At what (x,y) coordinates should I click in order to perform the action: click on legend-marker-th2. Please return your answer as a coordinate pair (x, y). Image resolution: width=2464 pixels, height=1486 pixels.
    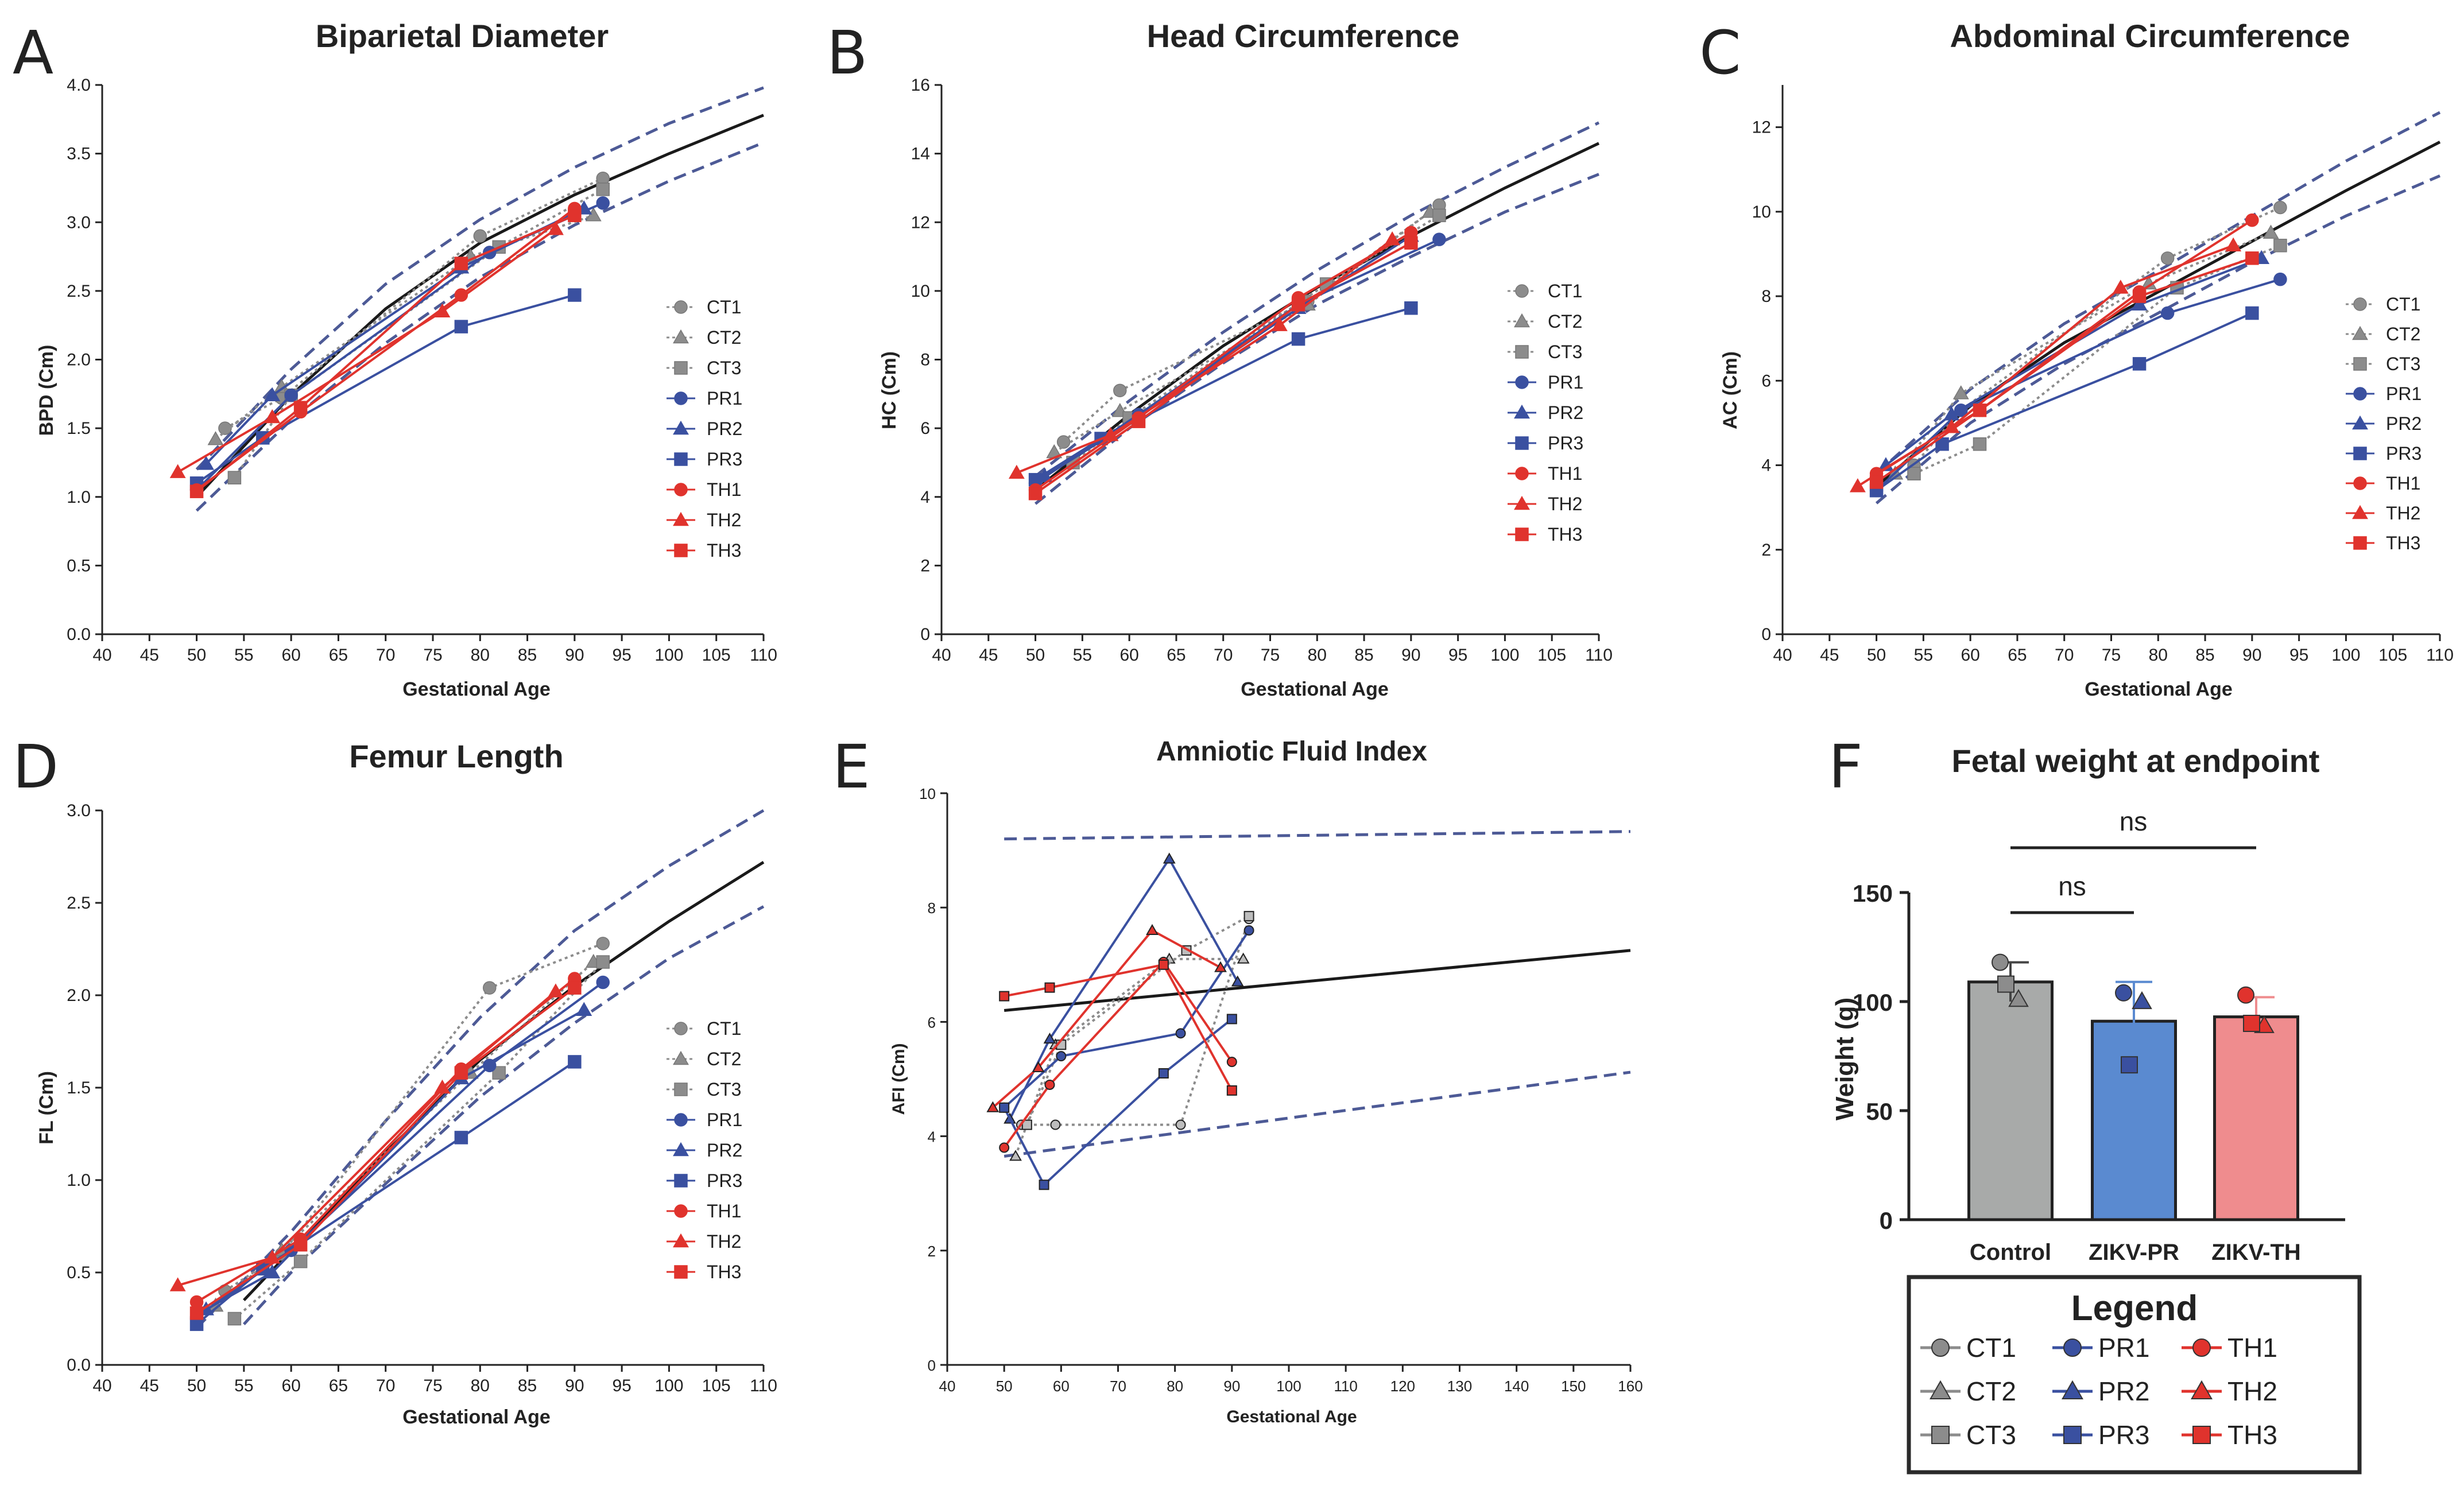
    Looking at the image, I should click on (681, 1240).